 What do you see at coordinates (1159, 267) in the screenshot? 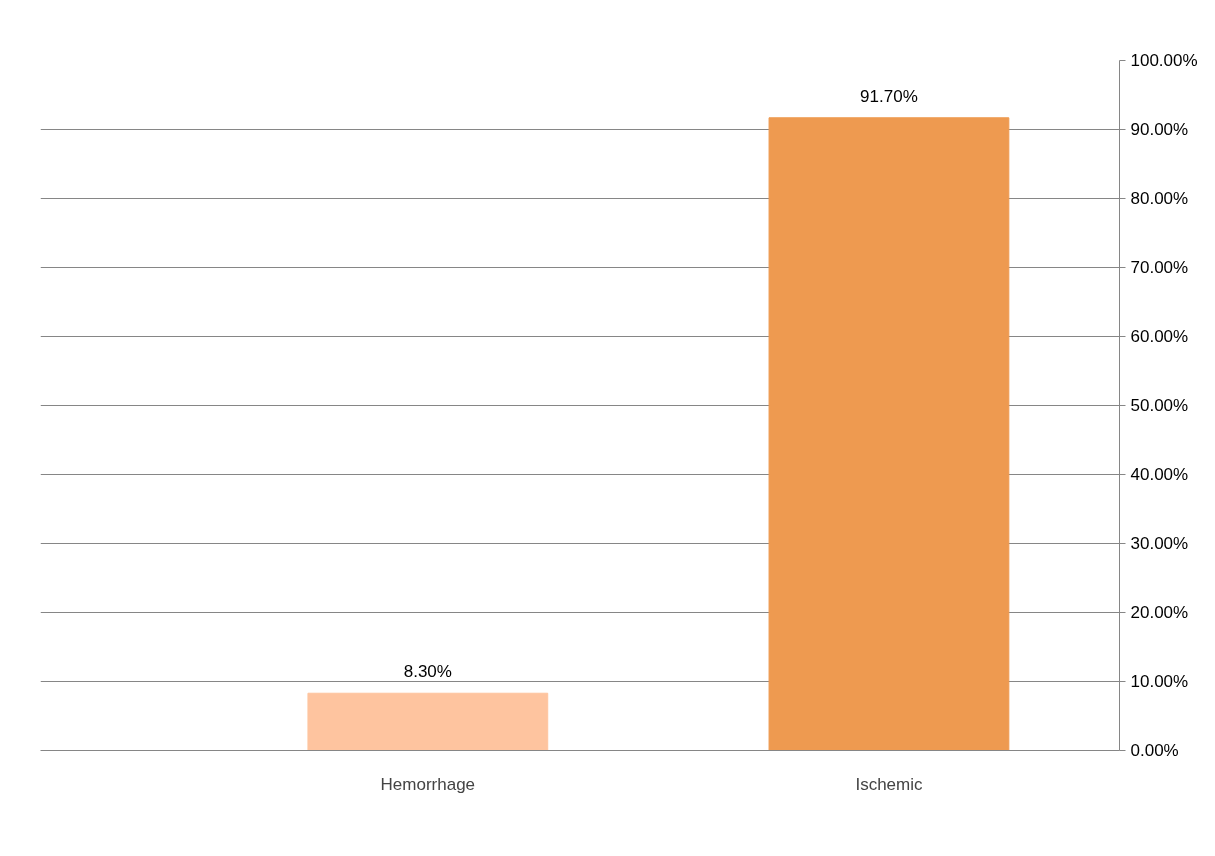
I see `y-tick-label: 70.00%` at bounding box center [1159, 267].